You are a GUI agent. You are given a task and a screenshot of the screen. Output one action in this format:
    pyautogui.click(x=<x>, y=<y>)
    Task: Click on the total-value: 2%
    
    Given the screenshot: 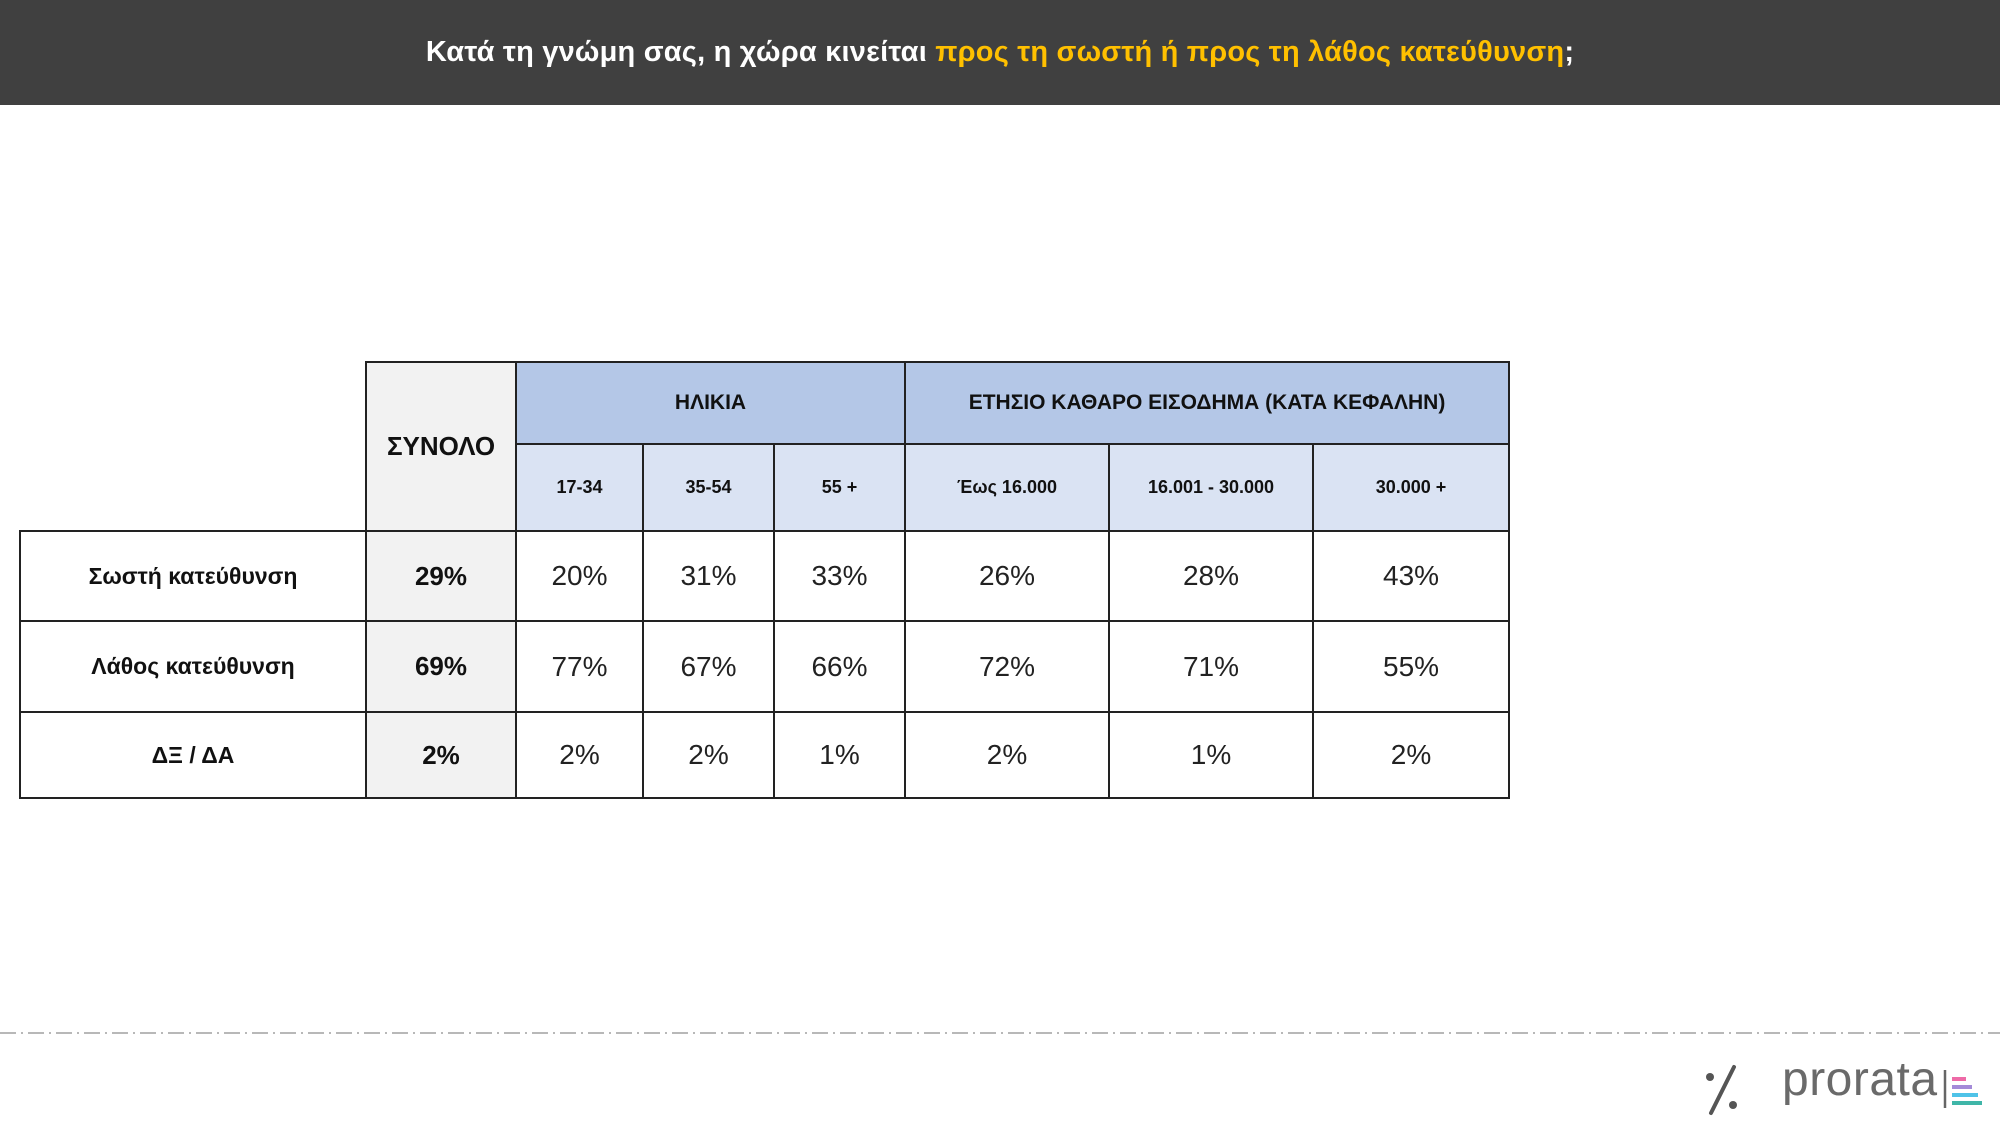 What is the action you would take?
    pyautogui.click(x=441, y=755)
    